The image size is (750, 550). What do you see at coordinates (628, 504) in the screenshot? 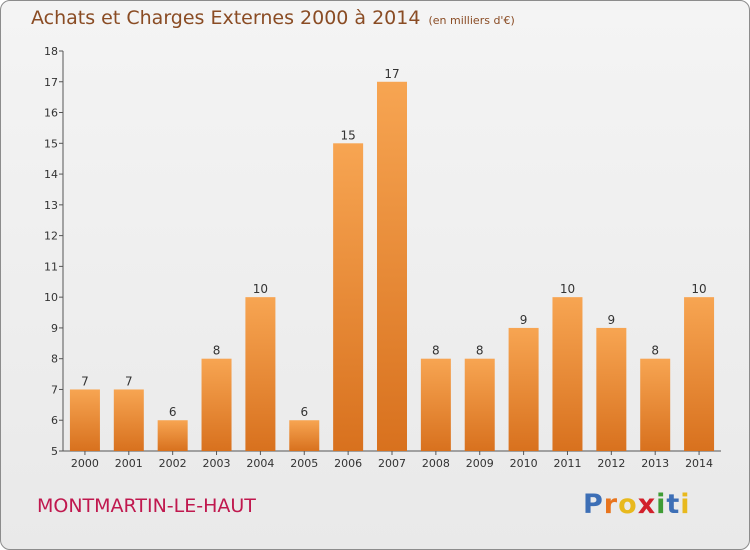
I see `brand-letter: o` at bounding box center [628, 504].